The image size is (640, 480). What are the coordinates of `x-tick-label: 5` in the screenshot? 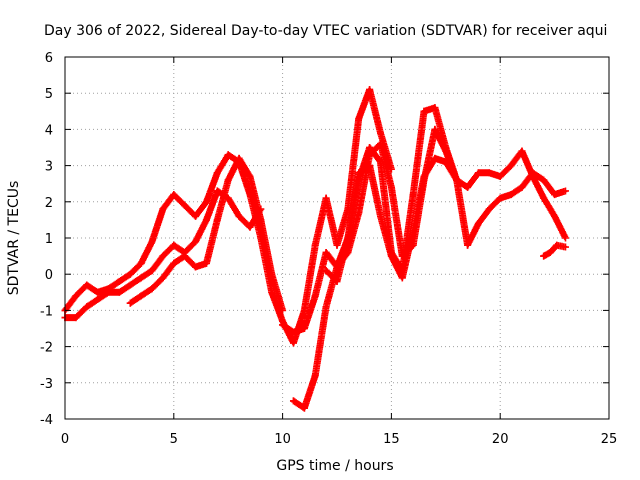 It's located at (174, 439).